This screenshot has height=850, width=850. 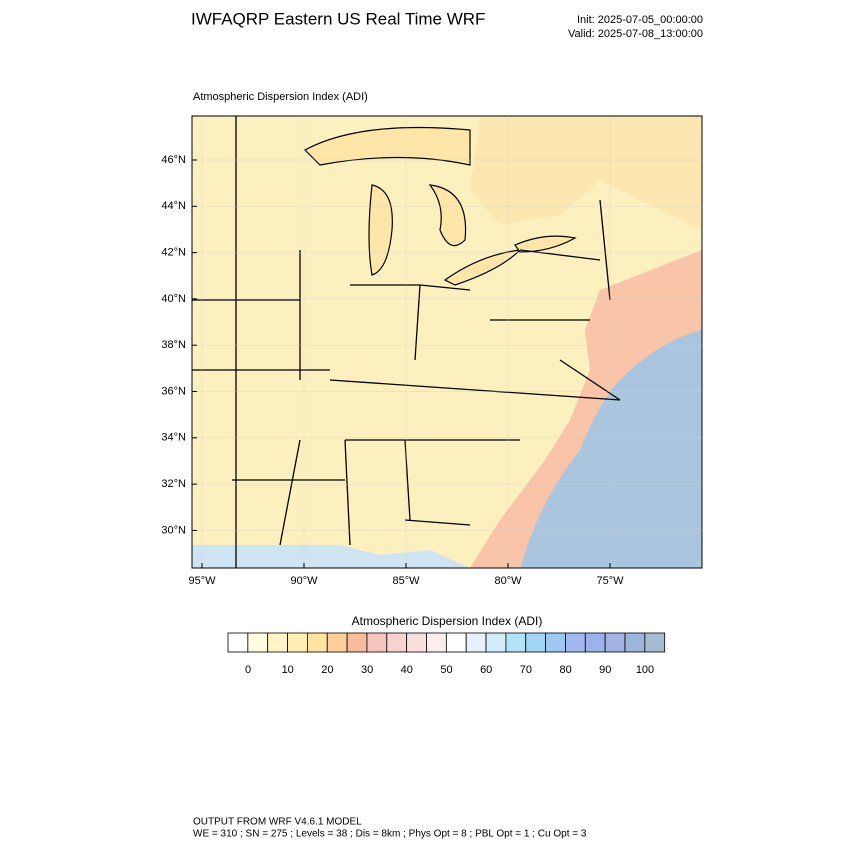 I want to click on colorbar-label: 30, so click(x=367, y=670).